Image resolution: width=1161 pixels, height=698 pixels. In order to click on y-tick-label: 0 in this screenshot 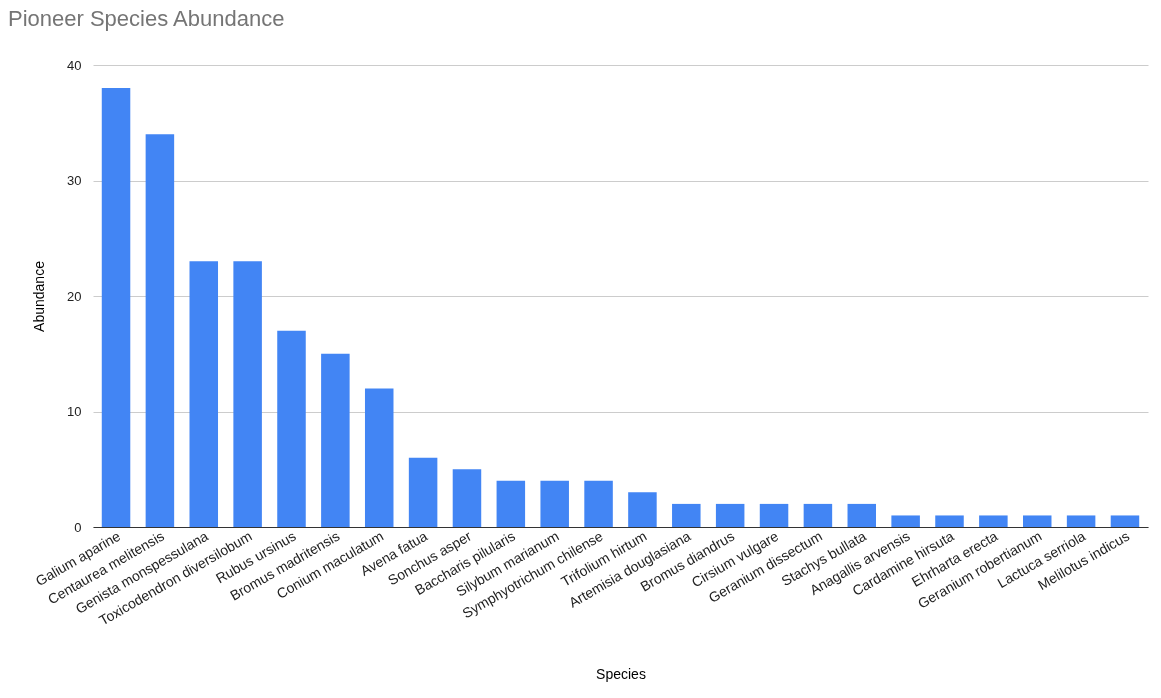, I will do `click(78, 527)`.